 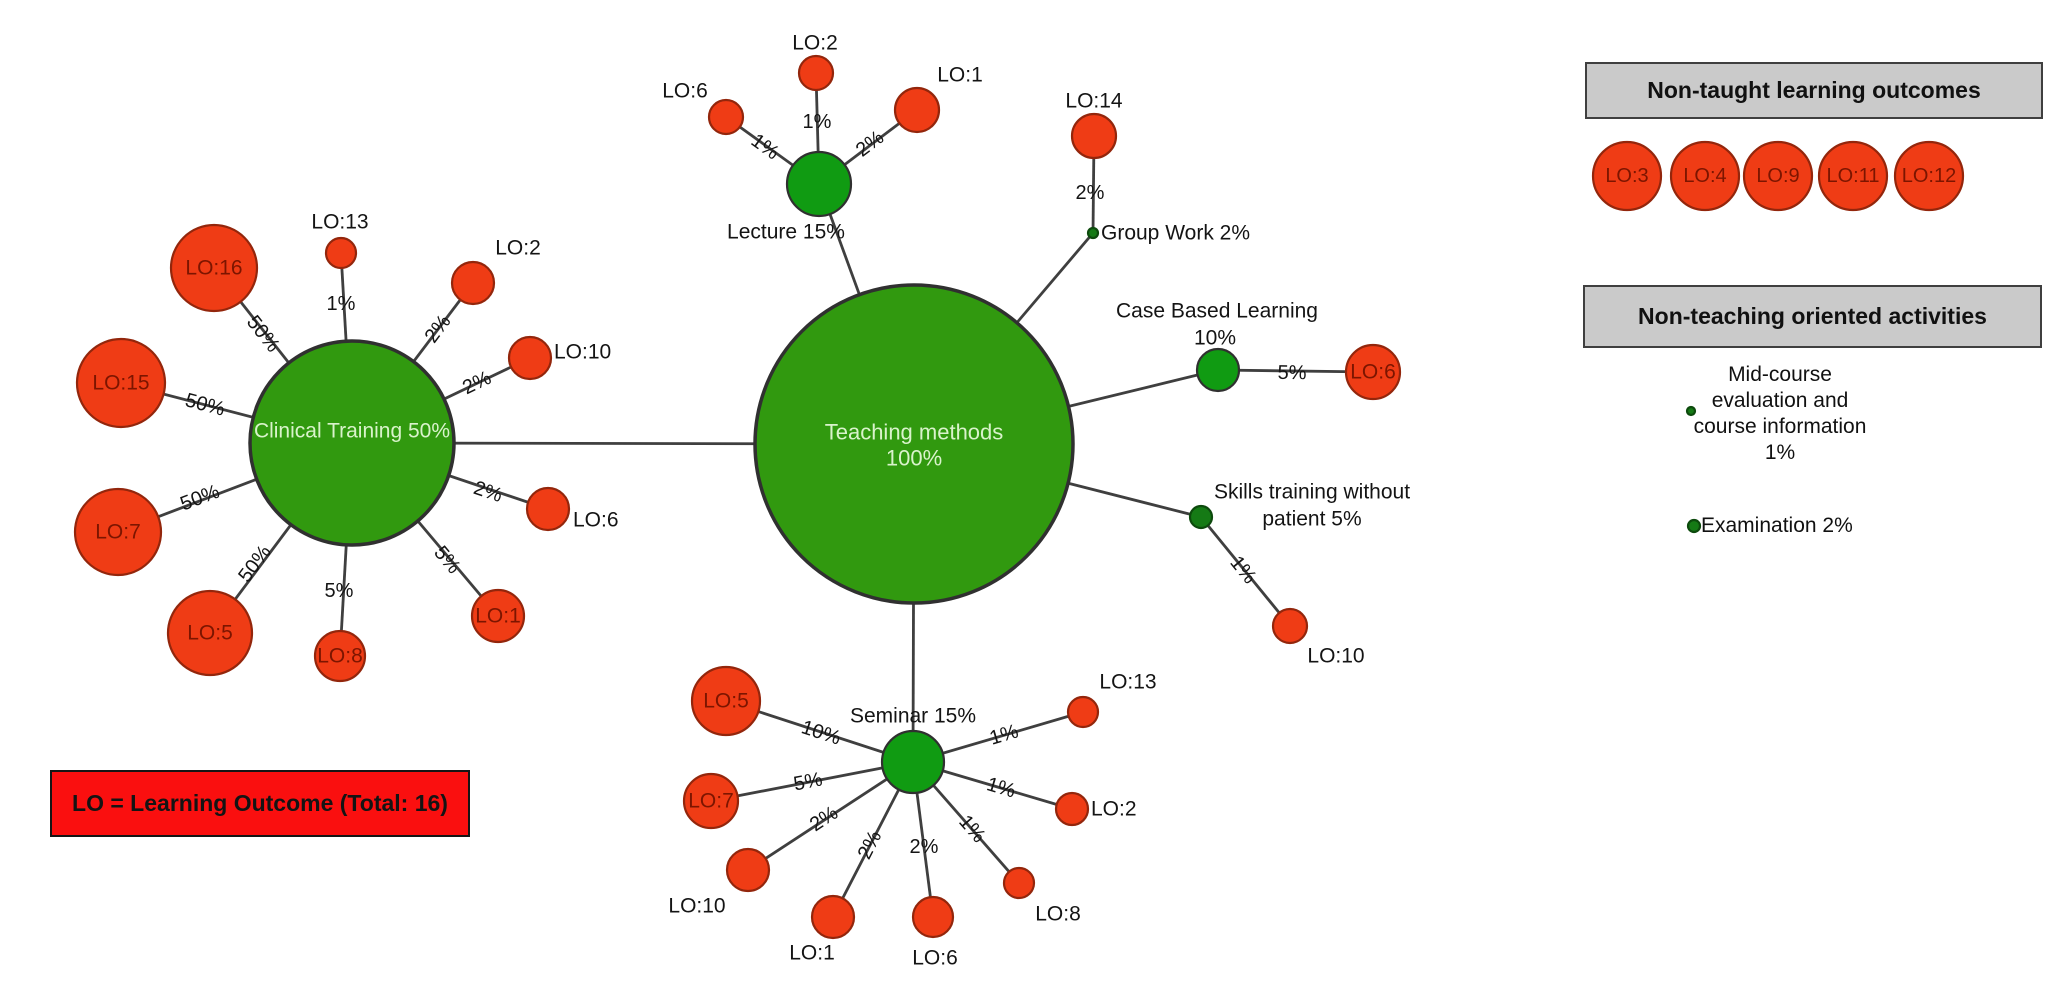 I want to click on node-label-clin-lo16: LO:16, so click(x=213, y=268).